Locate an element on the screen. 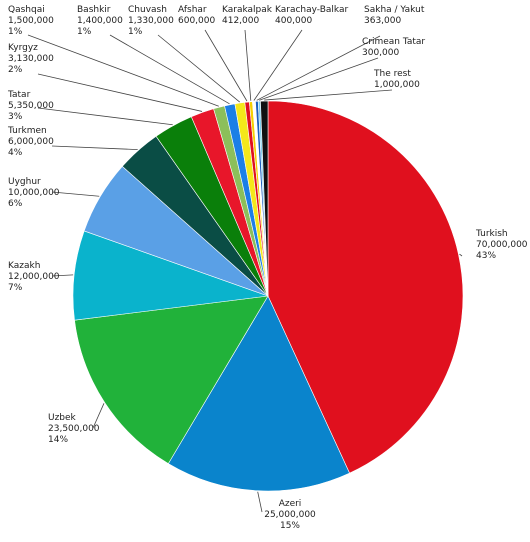 This screenshot has width=530, height=542. slice-label: Kyrgyz 3,130,000 2% is located at coordinates (31, 59).